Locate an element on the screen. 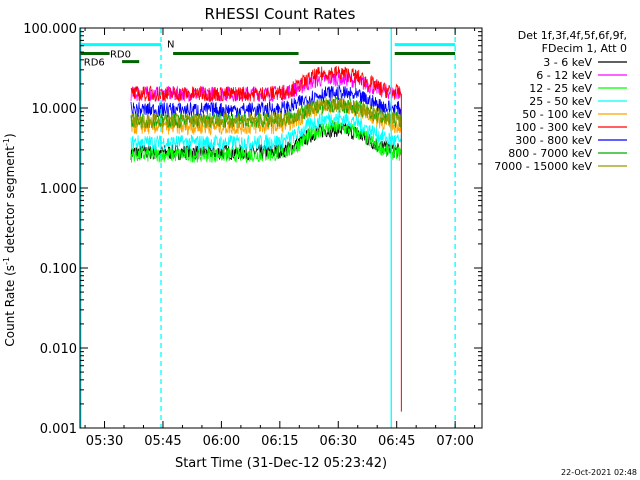 The width and height of the screenshot is (640, 480). chart-title: RHESSI Count Rates is located at coordinates (280, 14).